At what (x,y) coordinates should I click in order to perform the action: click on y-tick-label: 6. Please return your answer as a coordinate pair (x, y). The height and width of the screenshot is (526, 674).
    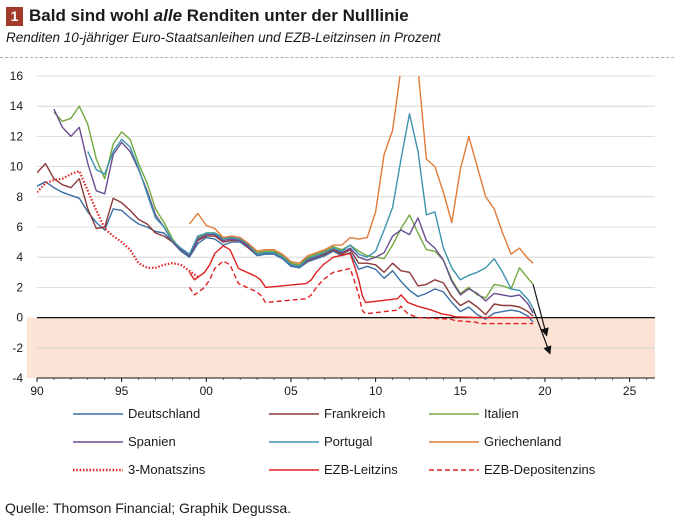
    Looking at the image, I should click on (19, 227).